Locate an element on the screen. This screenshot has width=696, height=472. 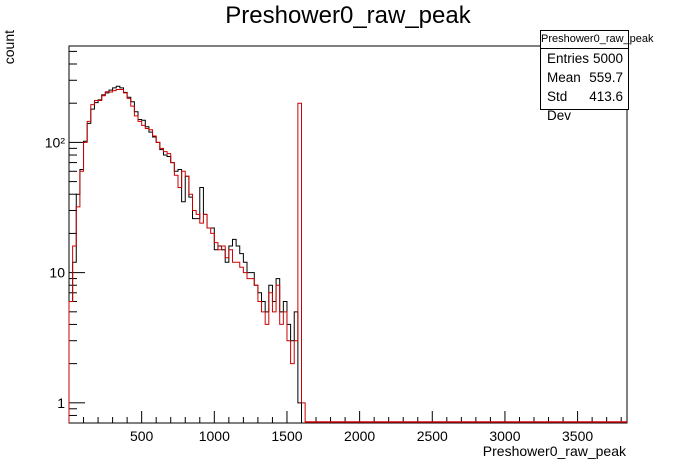
stats-label: Entries is located at coordinates (568, 58).